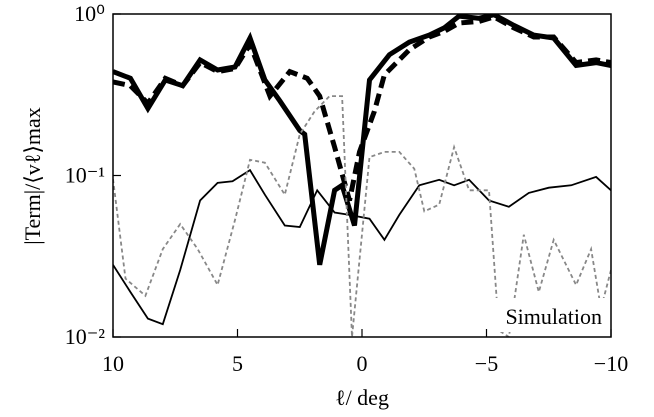  What do you see at coordinates (237, 363) in the screenshot?
I see `x-tick-label: 5` at bounding box center [237, 363].